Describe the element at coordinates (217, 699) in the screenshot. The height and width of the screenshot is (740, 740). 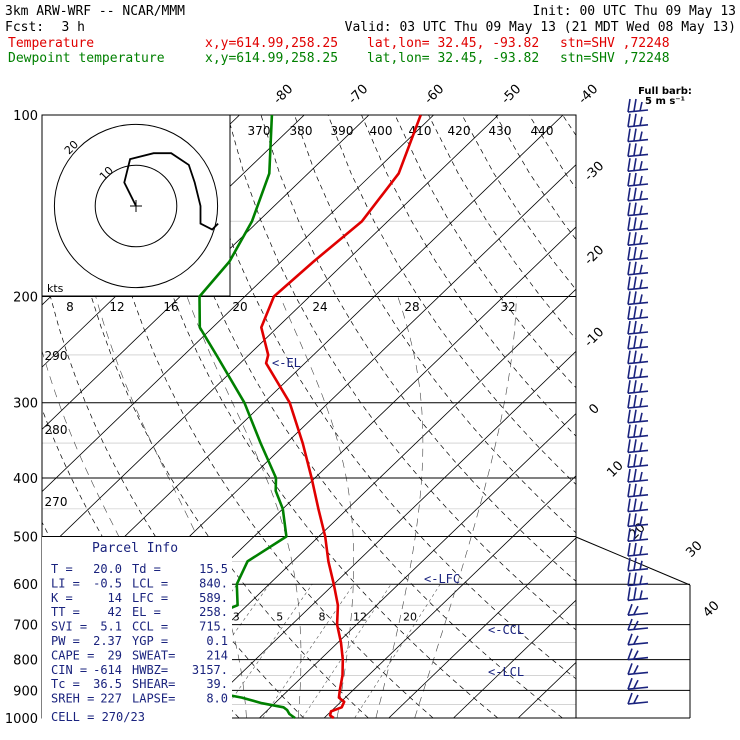
I see `parcel-value: 8.0` at that location.